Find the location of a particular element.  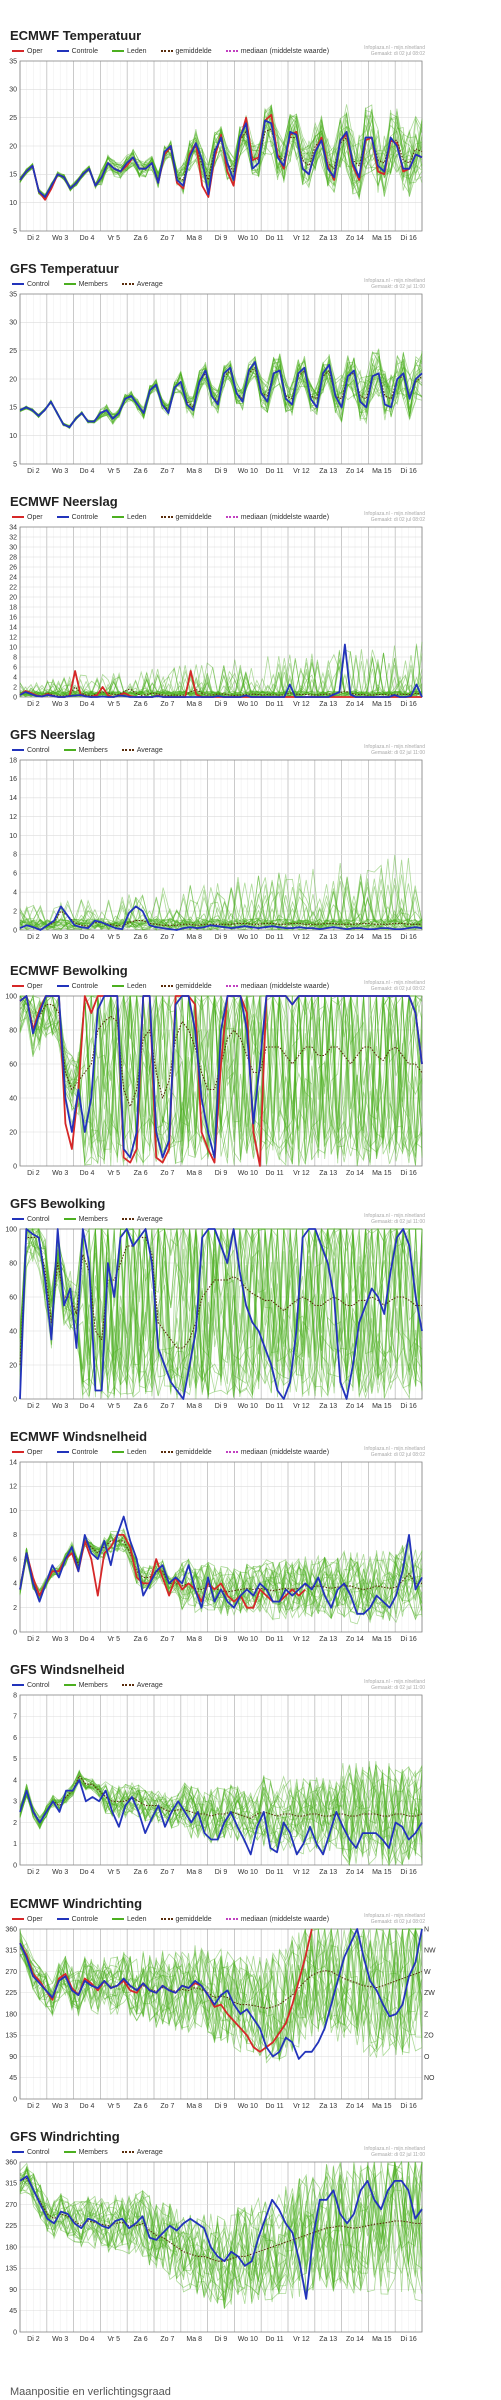

x-tick-label: Wo 10 is located at coordinates (248, 2106).